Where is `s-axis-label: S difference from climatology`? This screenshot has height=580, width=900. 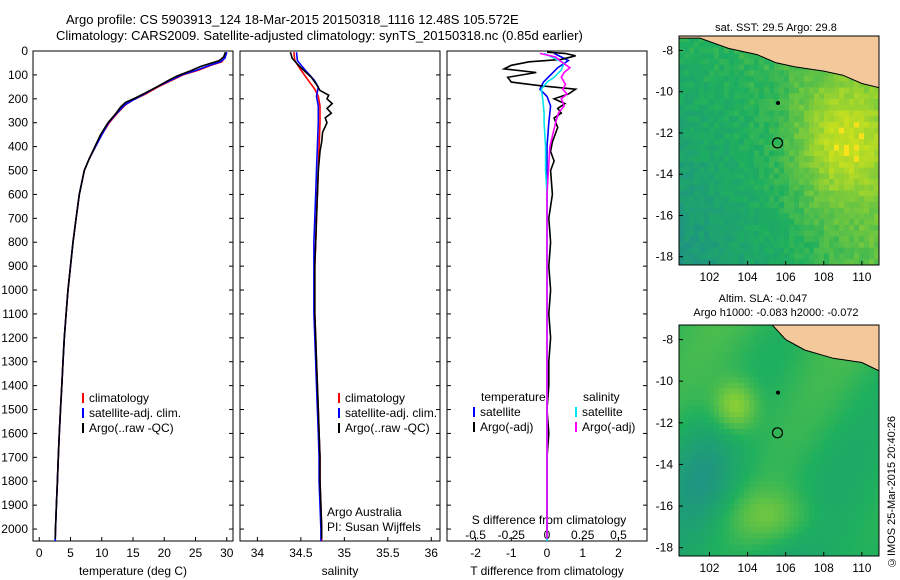
s-axis-label: S difference from climatology is located at coordinates (549, 520).